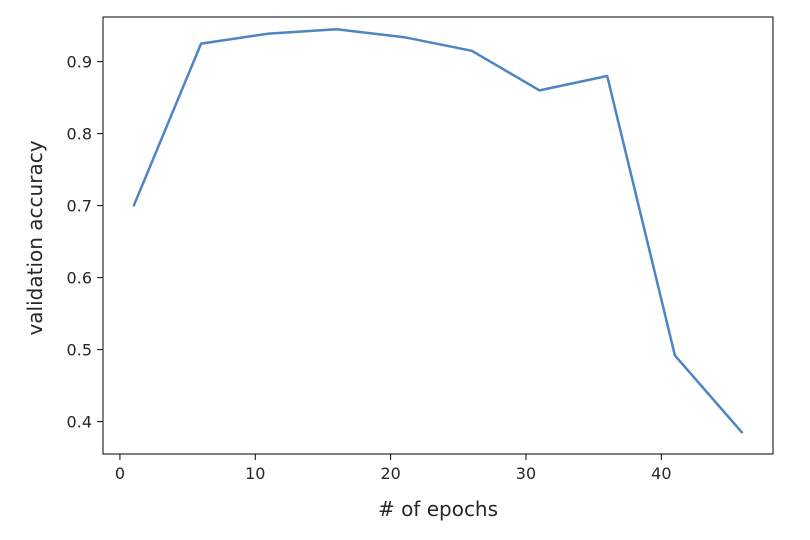 The width and height of the screenshot is (810, 540). Describe the element at coordinates (438, 509) in the screenshot. I see `x-axis-label: # of epochs` at that location.